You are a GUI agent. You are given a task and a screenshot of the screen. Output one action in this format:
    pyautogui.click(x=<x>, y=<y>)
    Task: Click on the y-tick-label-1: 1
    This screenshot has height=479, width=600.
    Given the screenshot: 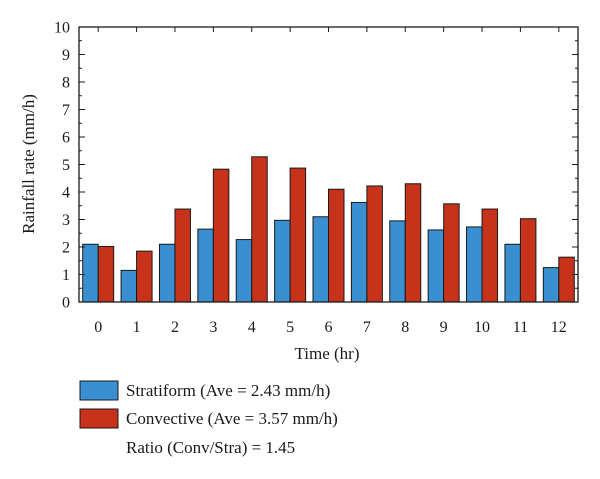 What is the action you would take?
    pyautogui.click(x=66, y=275)
    